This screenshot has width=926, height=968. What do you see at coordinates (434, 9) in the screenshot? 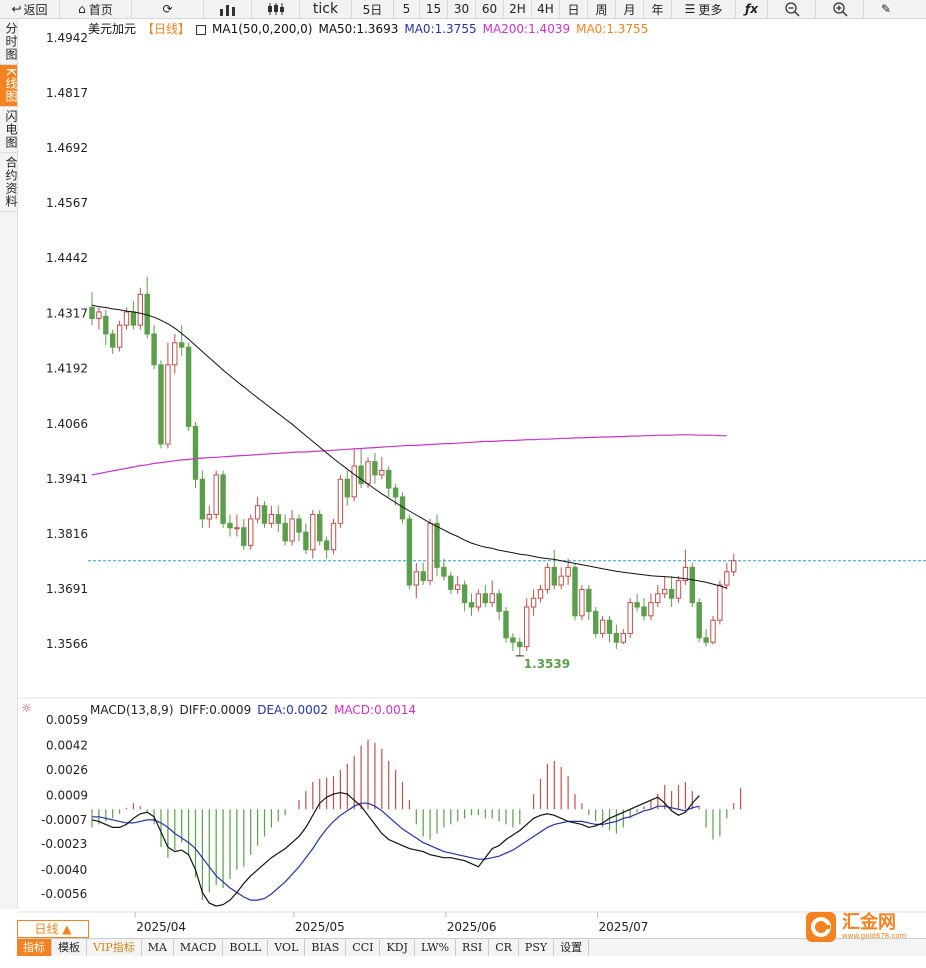
I see `period-15min: 15` at bounding box center [434, 9].